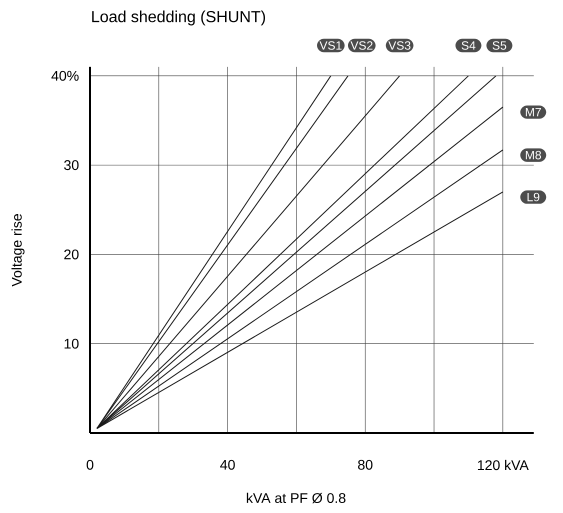 The width and height of the screenshot is (563, 513). Describe the element at coordinates (71, 254) in the screenshot. I see `y-tick-label: 20` at that location.